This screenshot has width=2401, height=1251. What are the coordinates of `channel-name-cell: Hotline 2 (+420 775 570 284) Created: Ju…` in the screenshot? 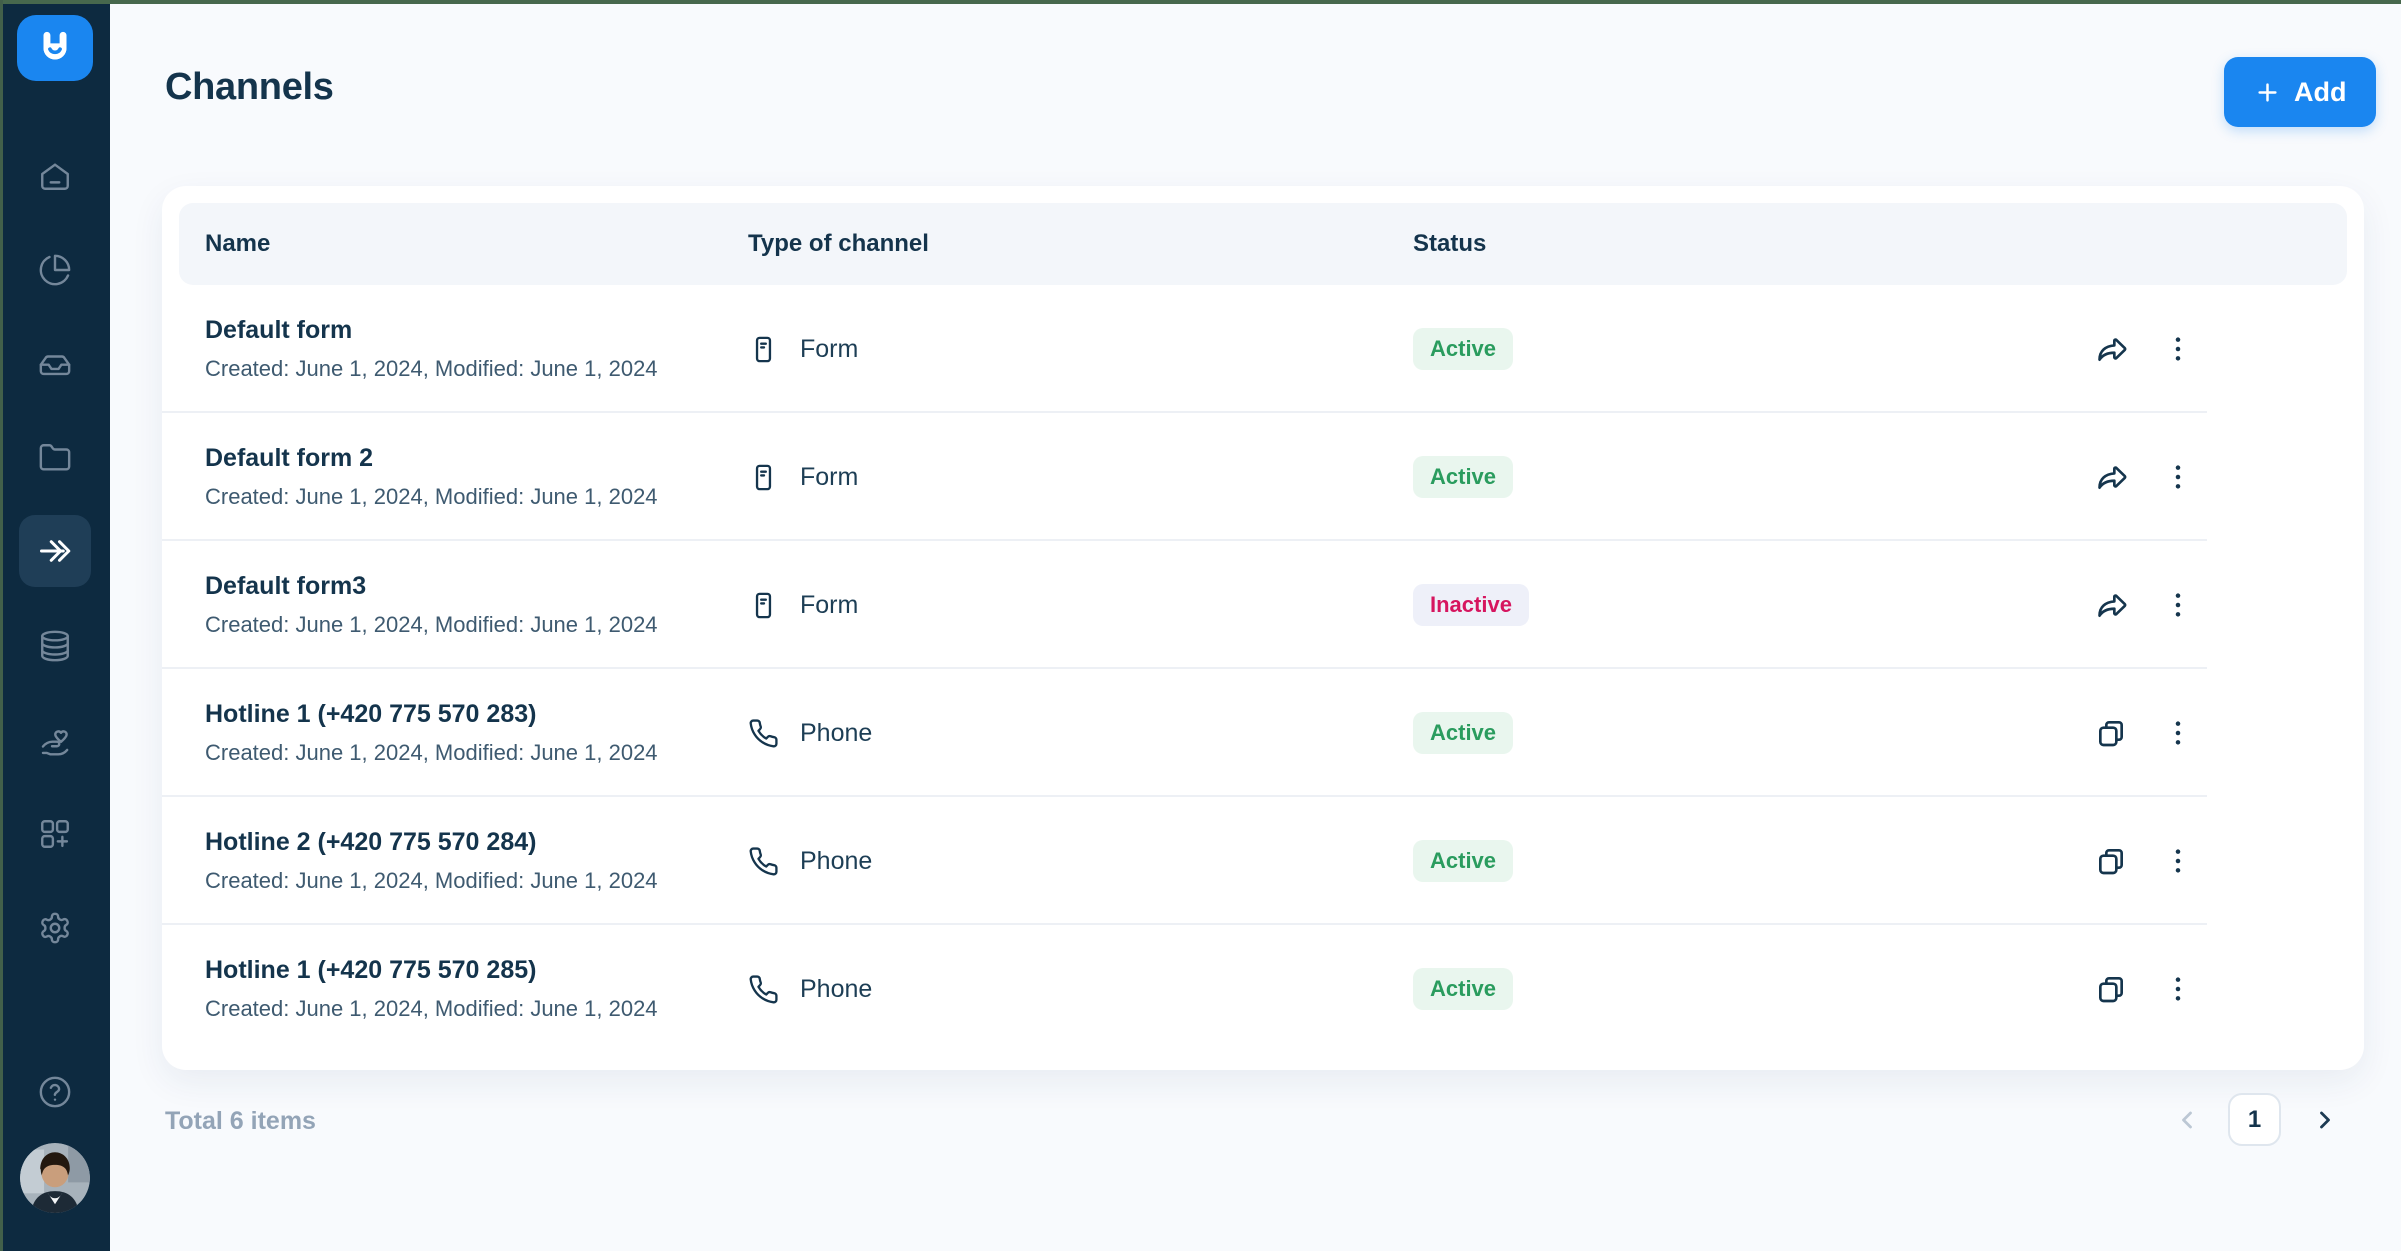 It's located at (476, 861).